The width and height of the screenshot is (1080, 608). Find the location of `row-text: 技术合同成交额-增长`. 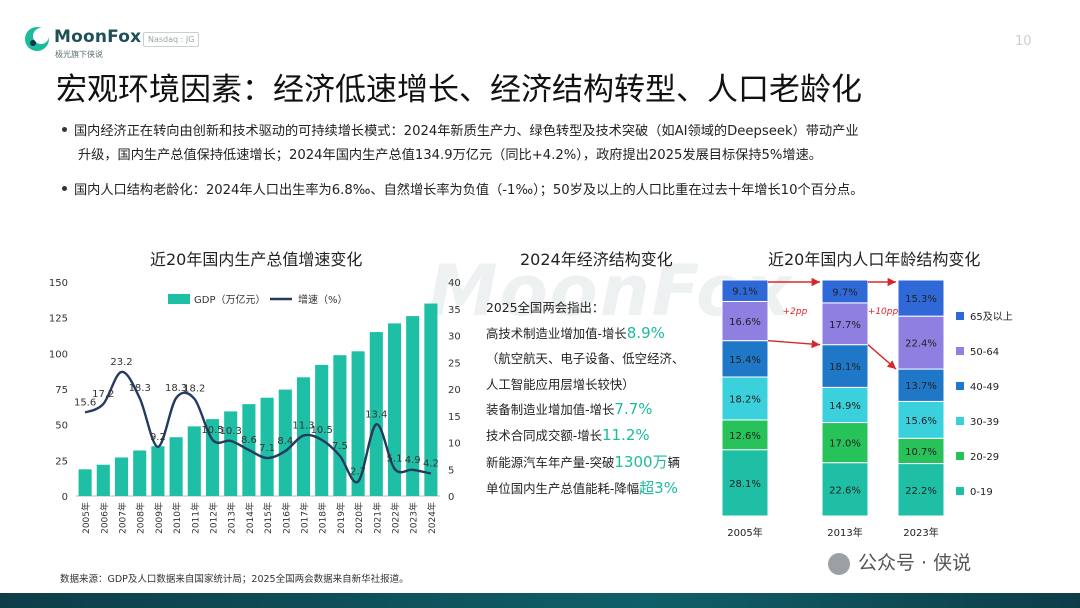

row-text: 技术合同成交额-增长 is located at coordinates (544, 435).